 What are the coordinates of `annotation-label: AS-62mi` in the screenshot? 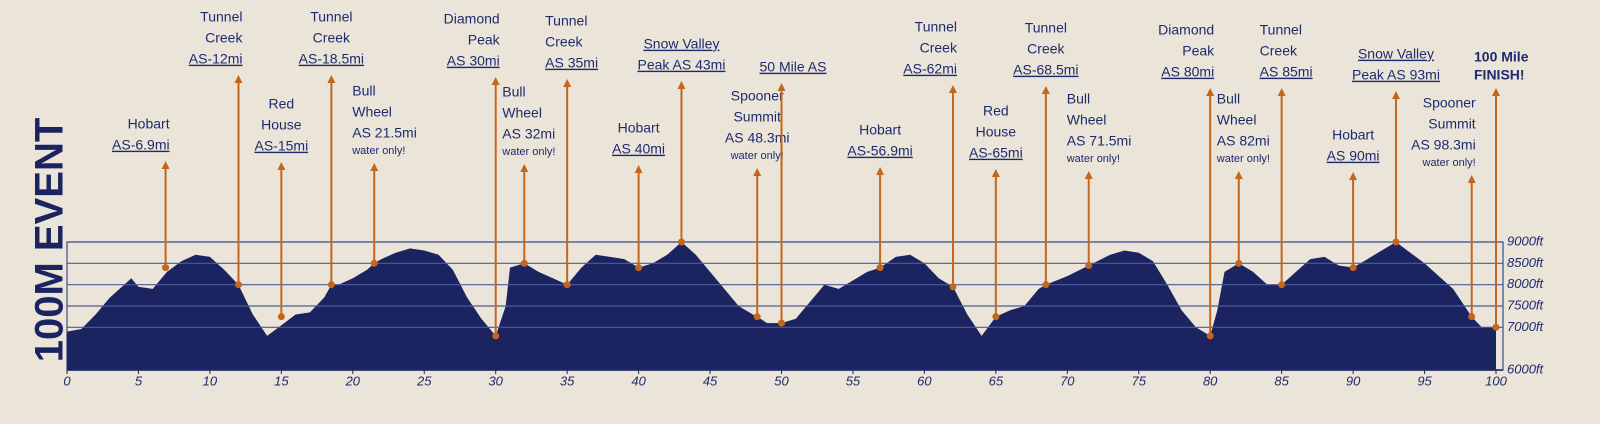 It's located at (930, 69).